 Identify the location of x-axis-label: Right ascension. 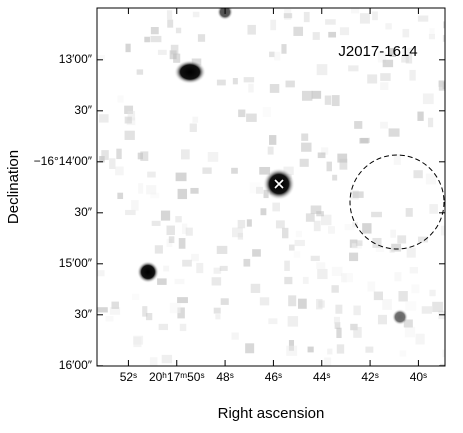
(271, 413).